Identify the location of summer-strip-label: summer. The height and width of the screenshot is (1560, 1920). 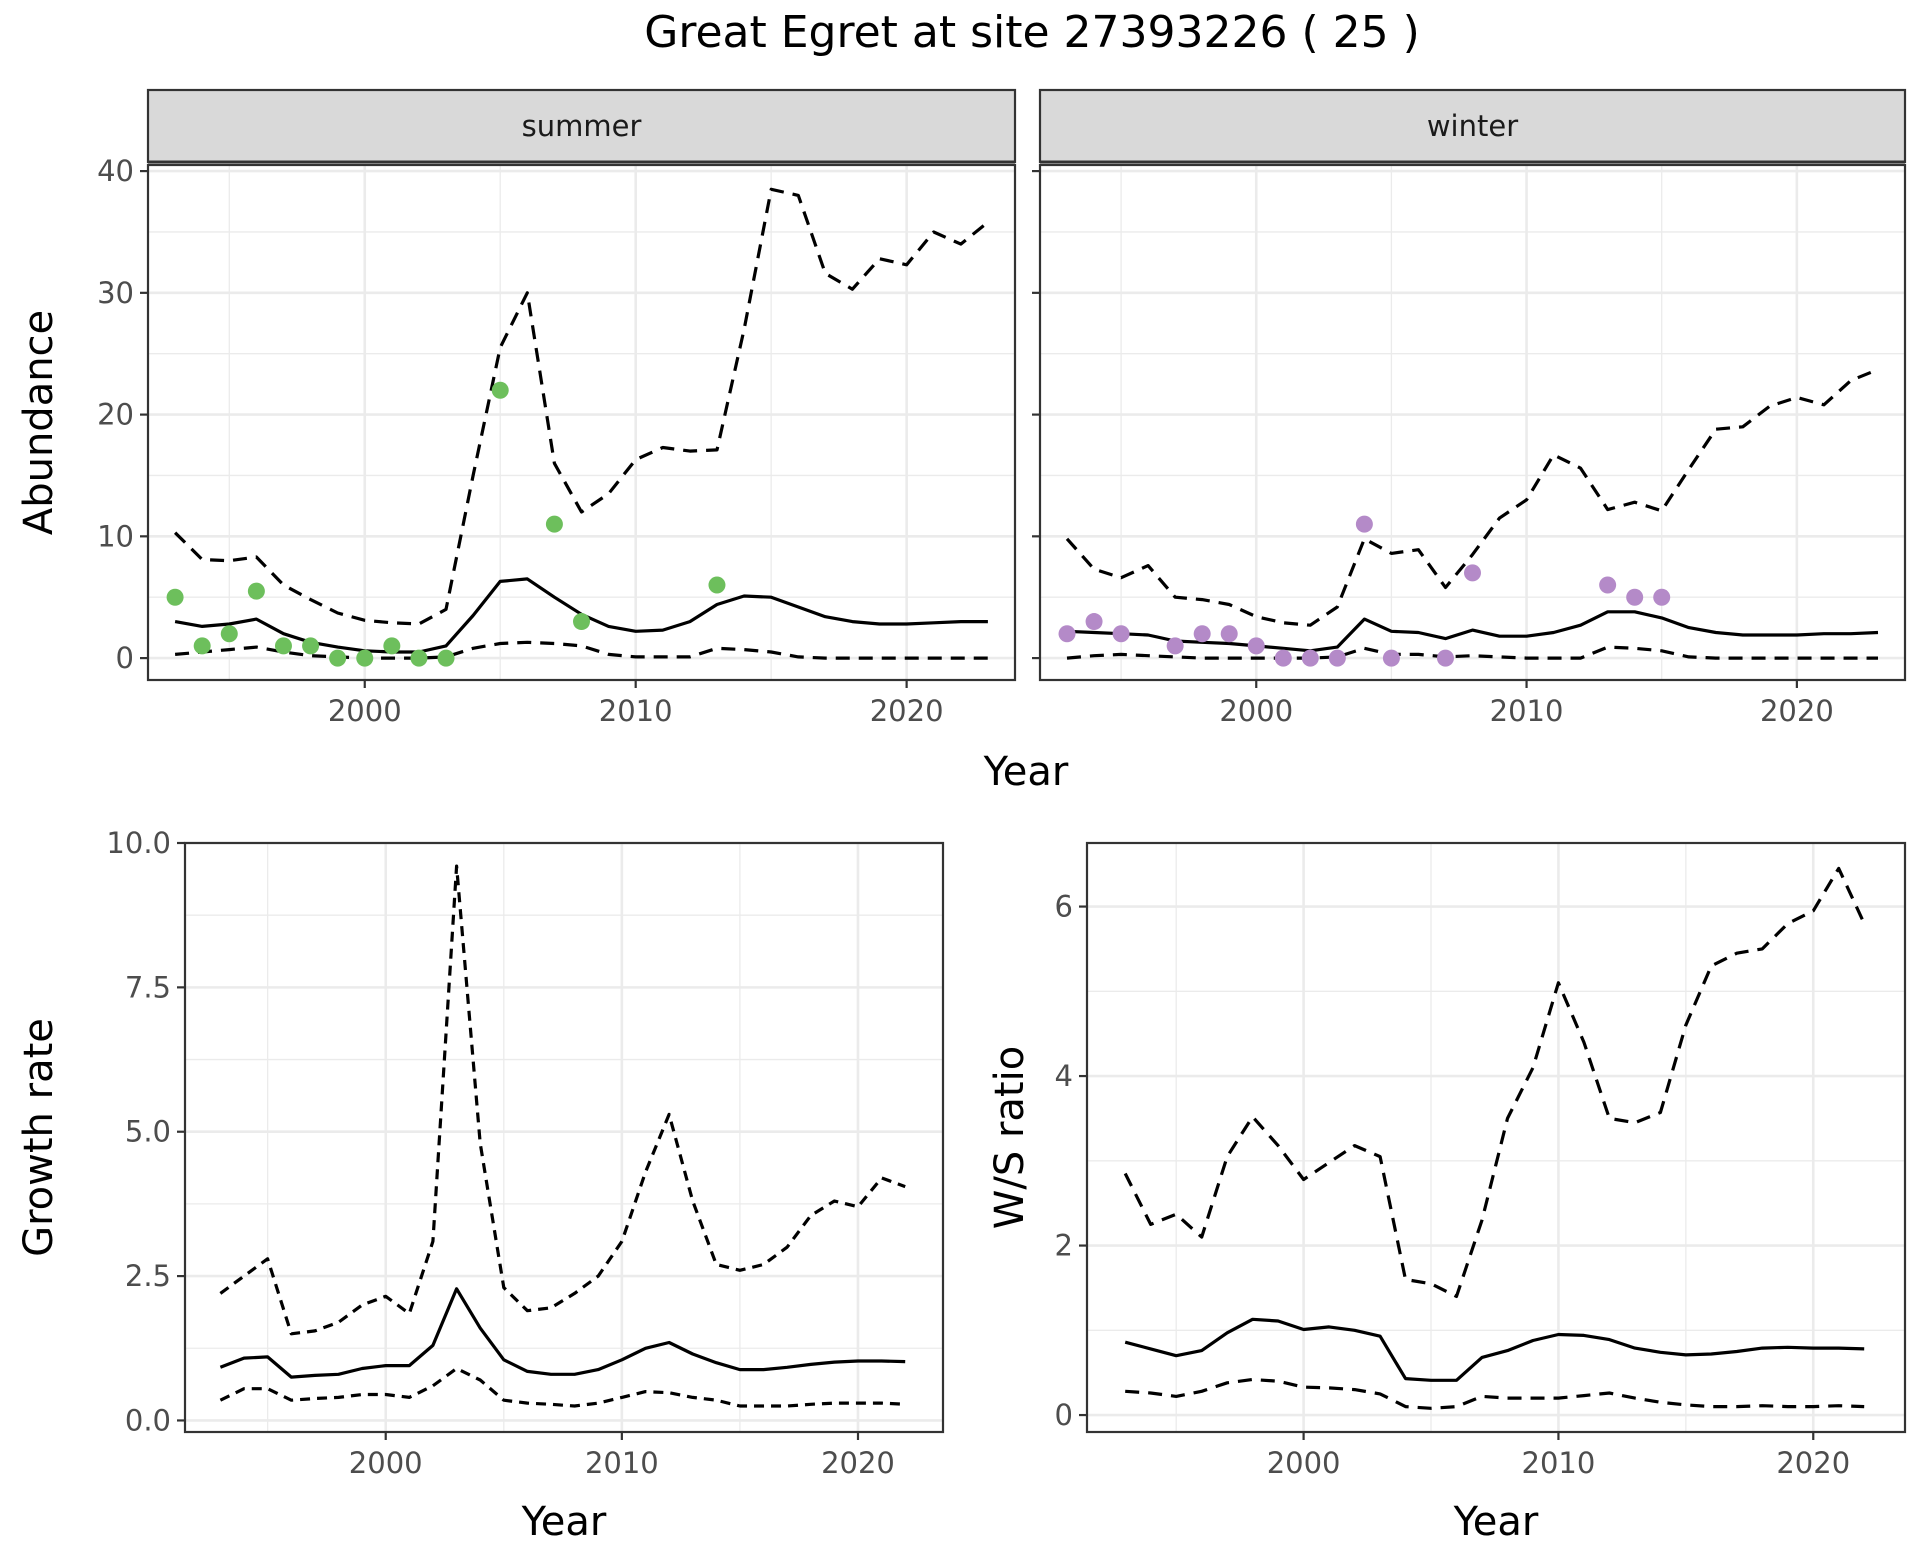
(582, 126).